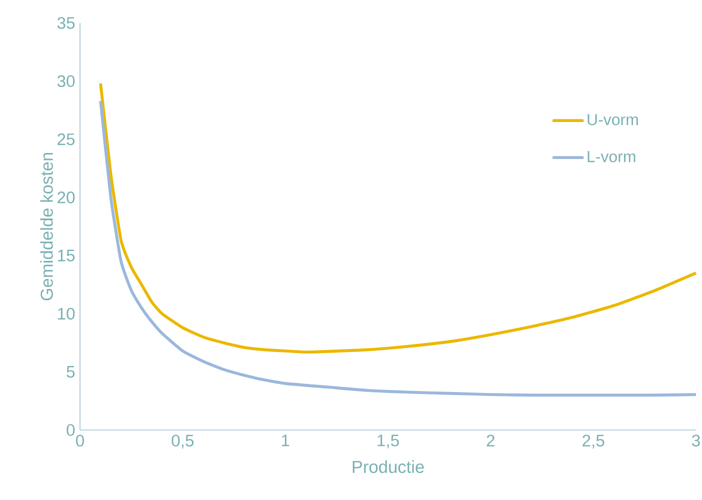 The height and width of the screenshot is (500, 702). Describe the element at coordinates (612, 156) in the screenshot. I see `legend-label: L-vorm` at that location.